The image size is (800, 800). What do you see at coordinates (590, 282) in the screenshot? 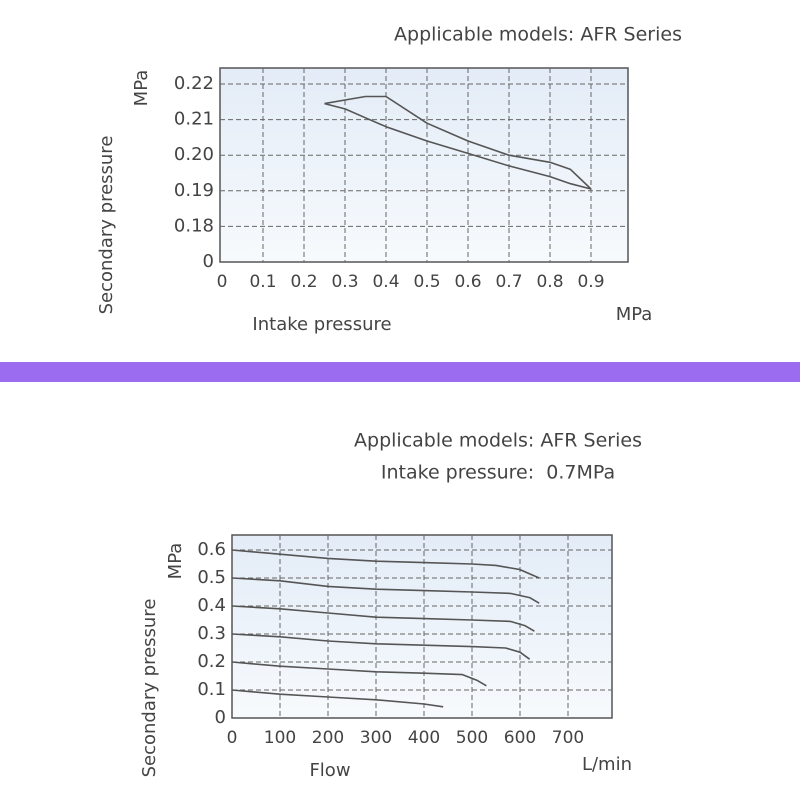
I see `x-tick-label: 0.9` at bounding box center [590, 282].